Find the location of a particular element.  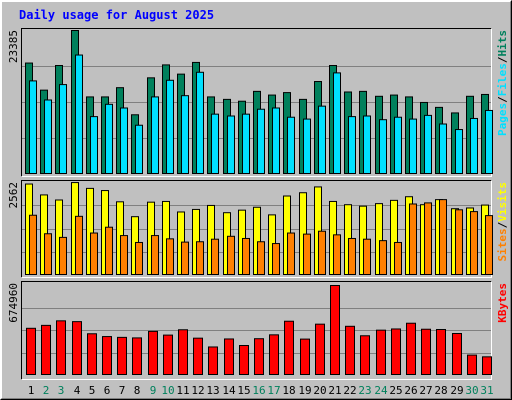

legend-top-part-1: Pages is located at coordinates (502, 119).